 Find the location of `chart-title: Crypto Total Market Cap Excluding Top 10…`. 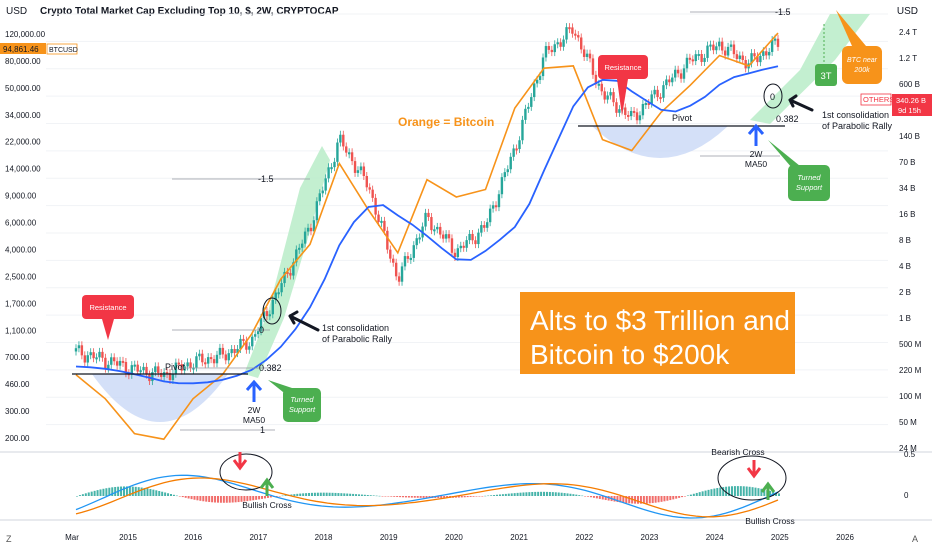

chart-title: Crypto Total Market Cap Excluding Top 10… is located at coordinates (189, 11).